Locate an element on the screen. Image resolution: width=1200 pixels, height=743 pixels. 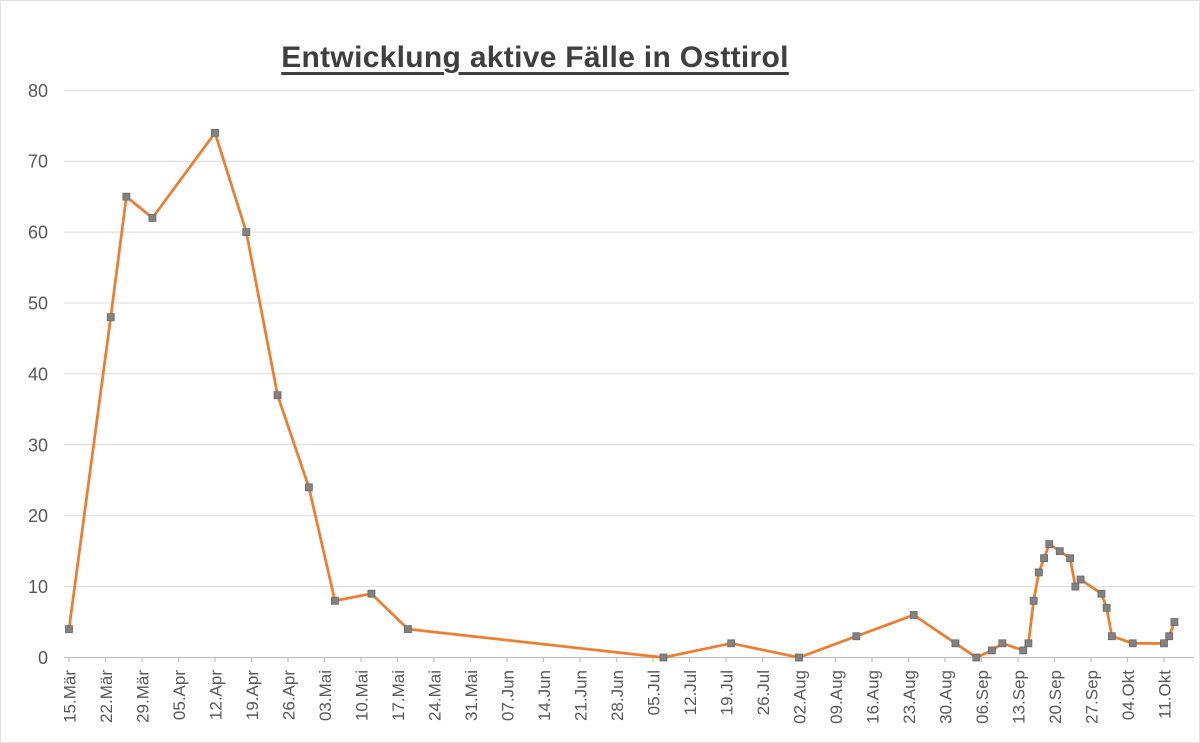
x-tick-label: 16.Aug is located at coordinates (873, 697).